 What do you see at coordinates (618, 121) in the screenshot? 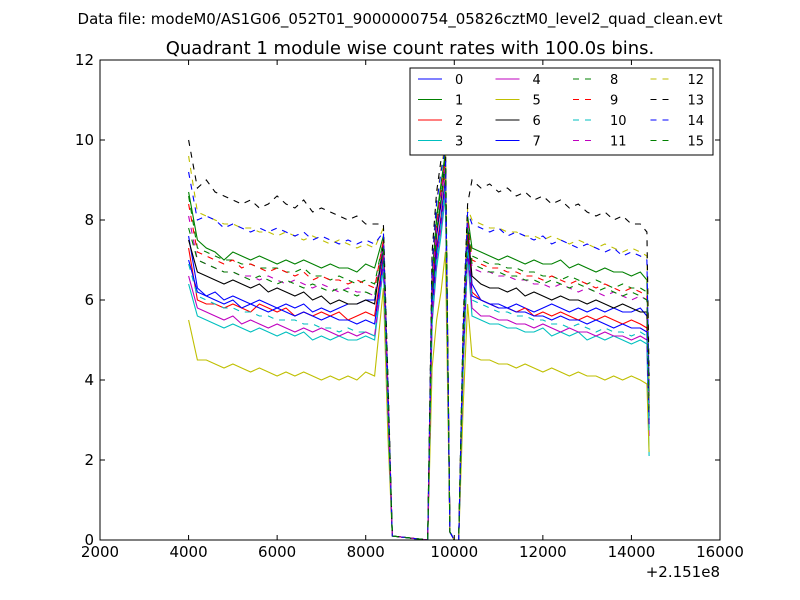
I see `legend-label-10: 10` at bounding box center [618, 121].